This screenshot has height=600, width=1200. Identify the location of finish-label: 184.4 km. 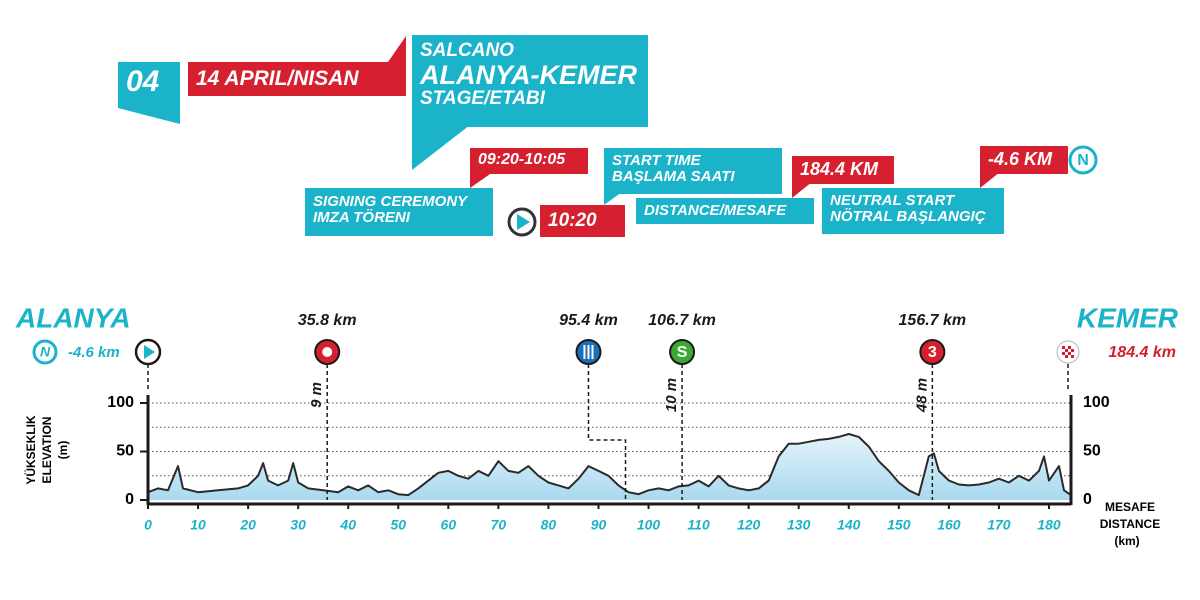
(1142, 352).